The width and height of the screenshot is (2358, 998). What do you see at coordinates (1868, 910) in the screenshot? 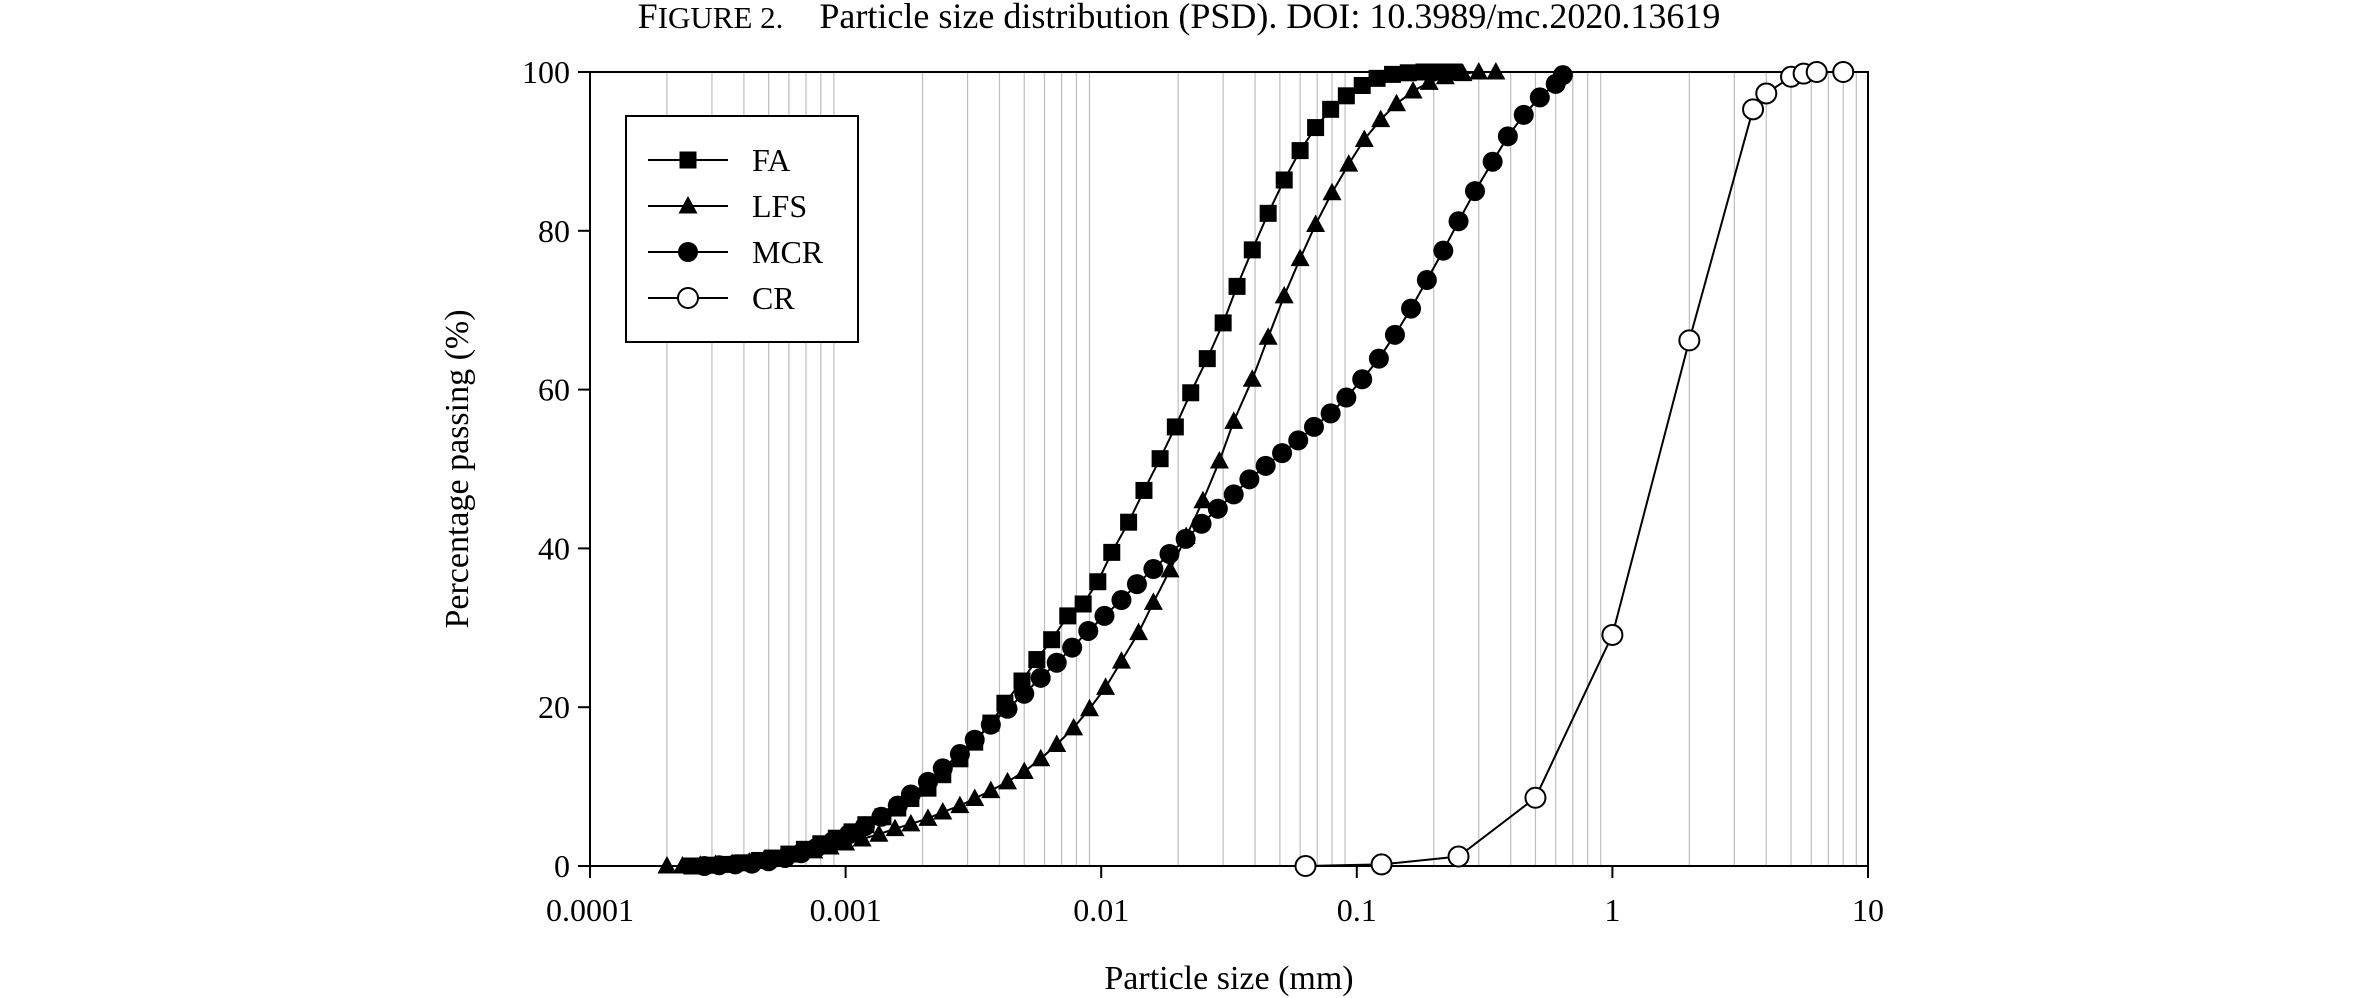
I see `x-tick-label: 10` at bounding box center [1868, 910].